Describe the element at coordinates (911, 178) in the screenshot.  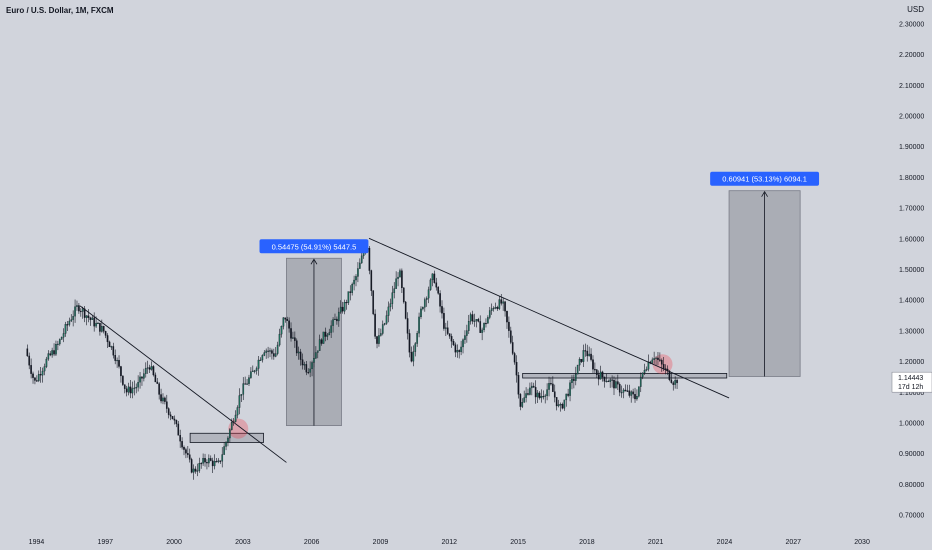
I see `y-tick-label: 1.80000` at that location.